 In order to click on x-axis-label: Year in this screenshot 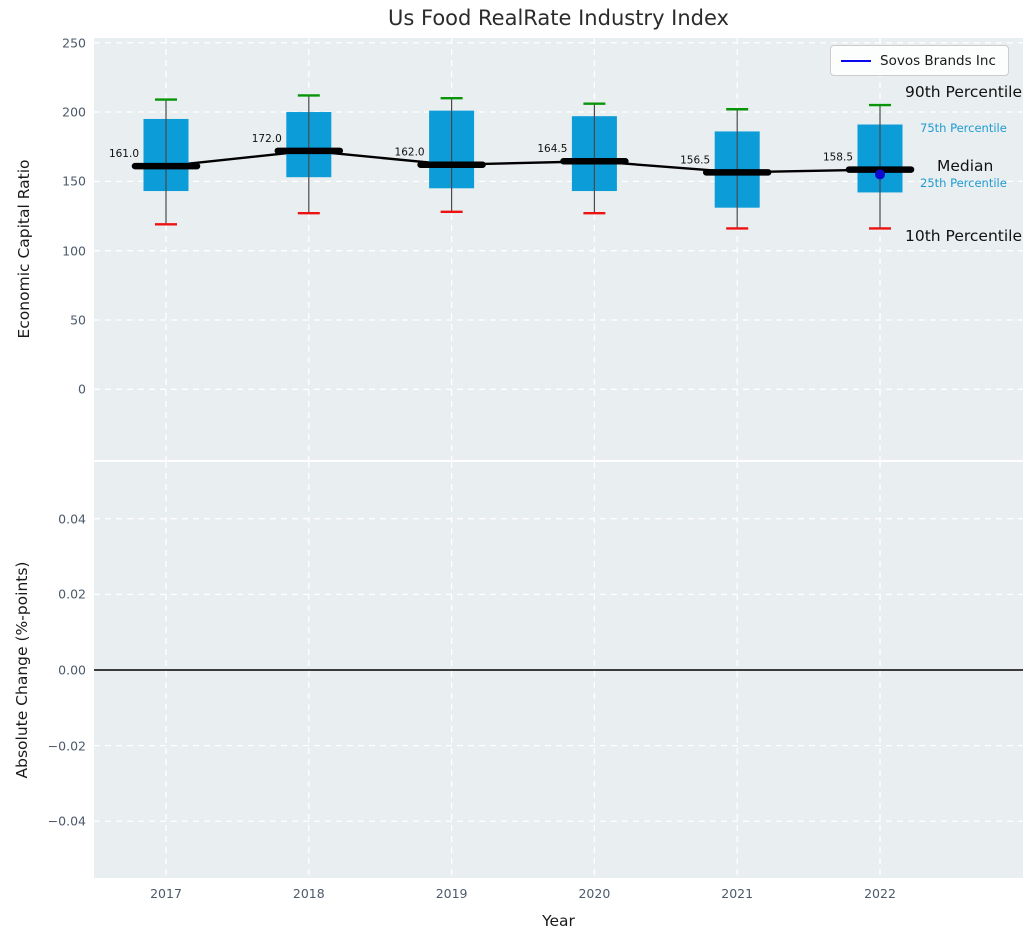, I will do `click(558, 921)`.